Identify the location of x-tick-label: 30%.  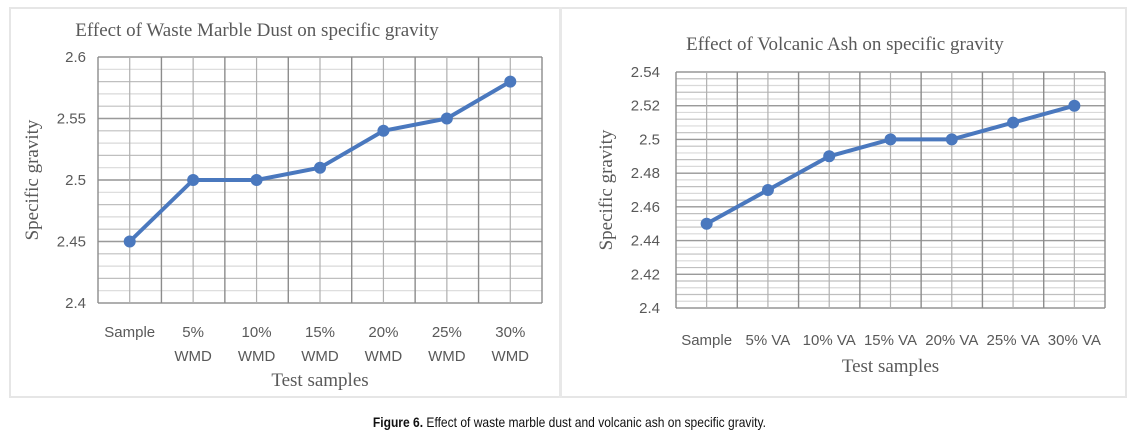
(510, 332).